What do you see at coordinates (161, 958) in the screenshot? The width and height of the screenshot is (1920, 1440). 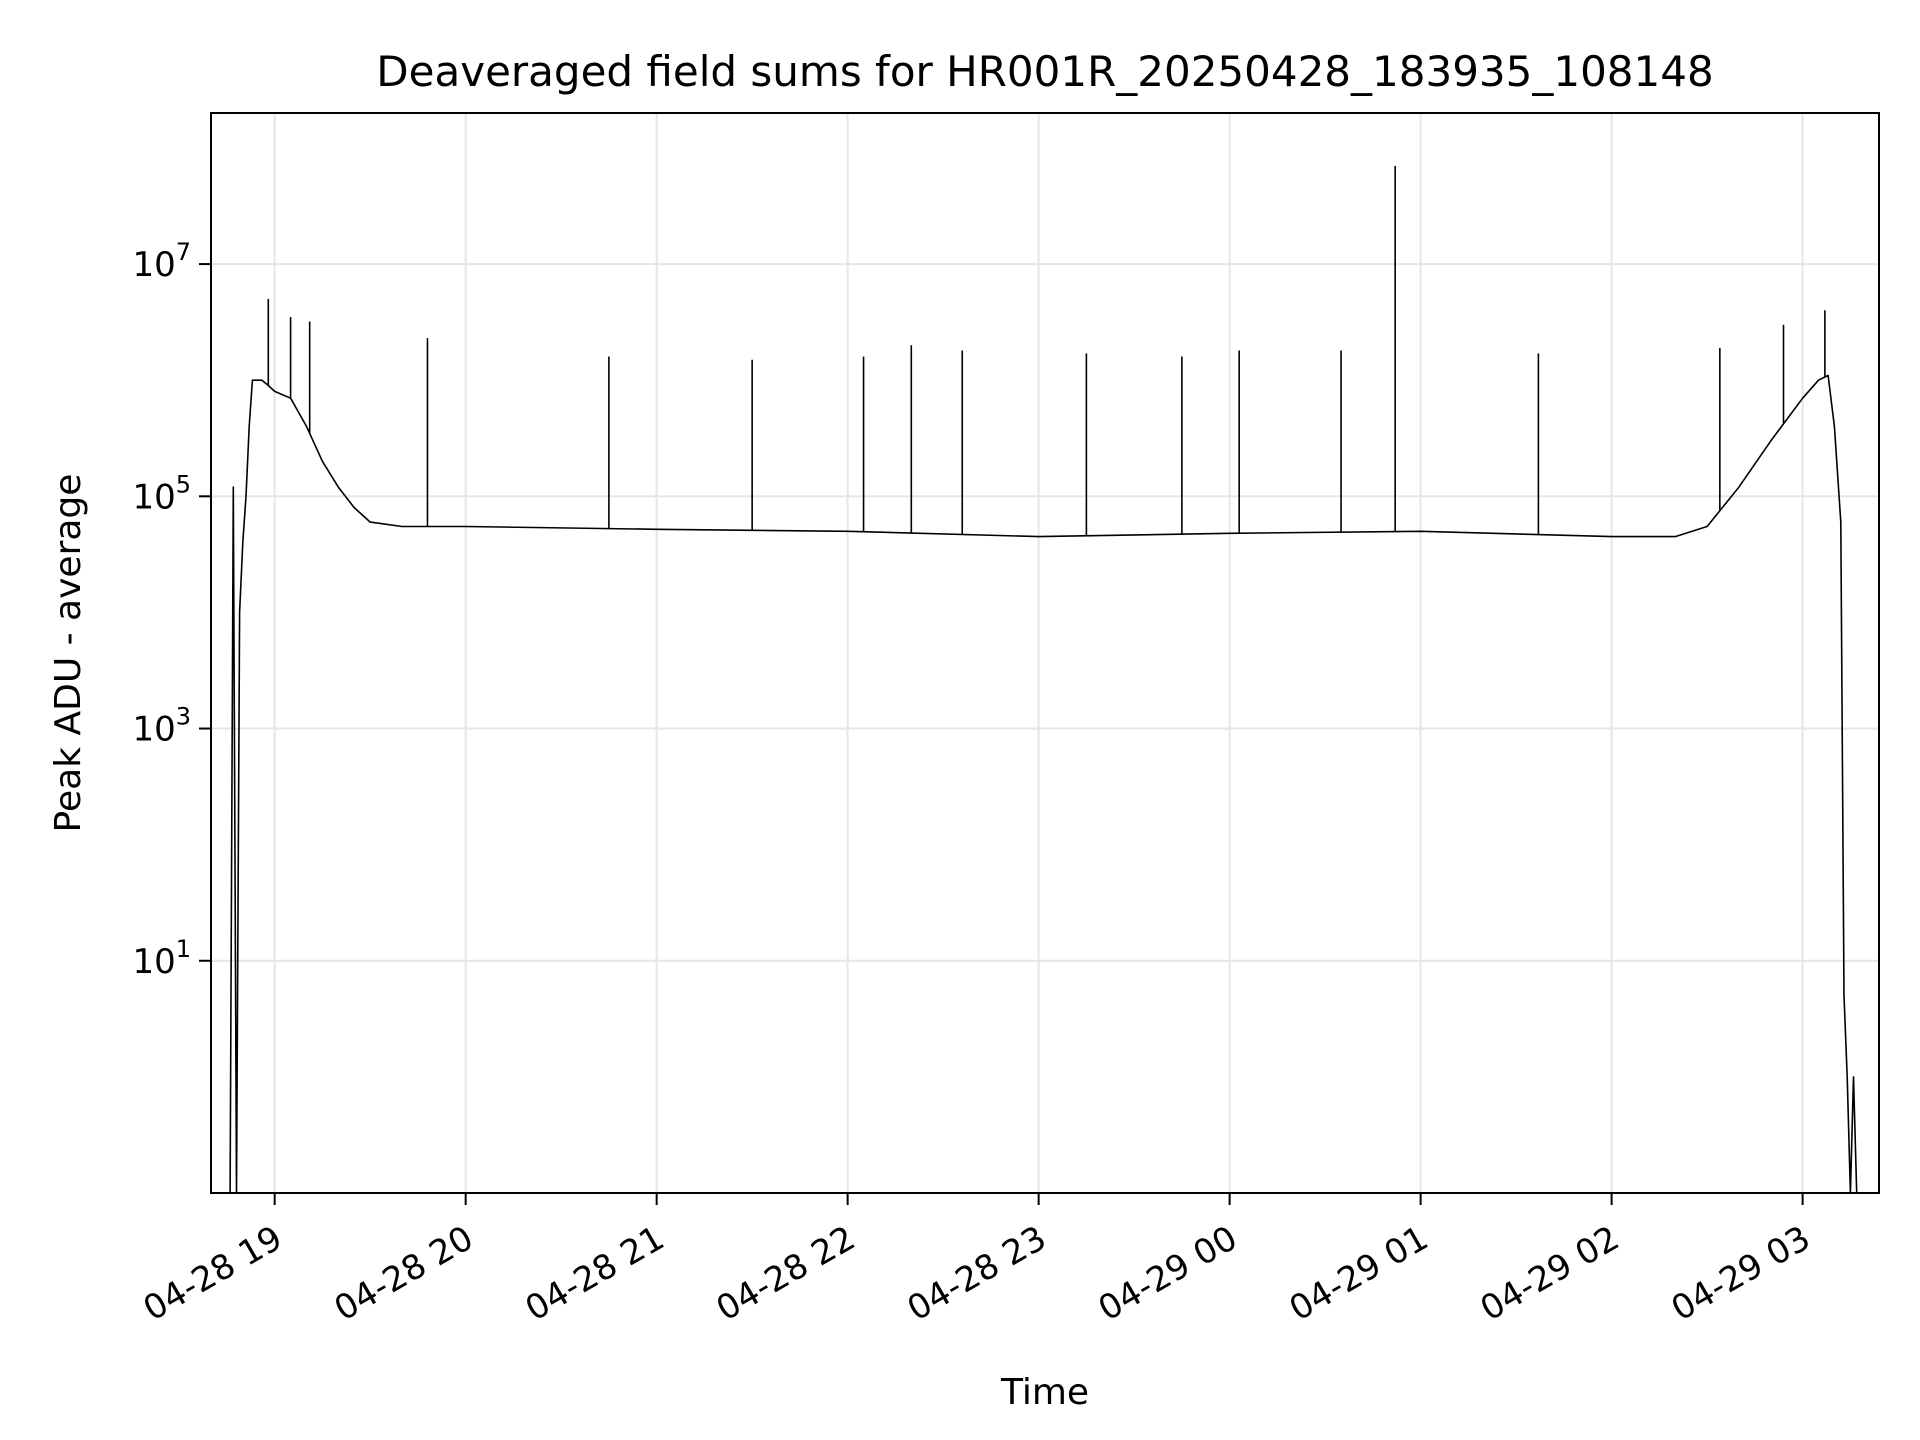 I see `y-tick-label: 10¹` at bounding box center [161, 958].